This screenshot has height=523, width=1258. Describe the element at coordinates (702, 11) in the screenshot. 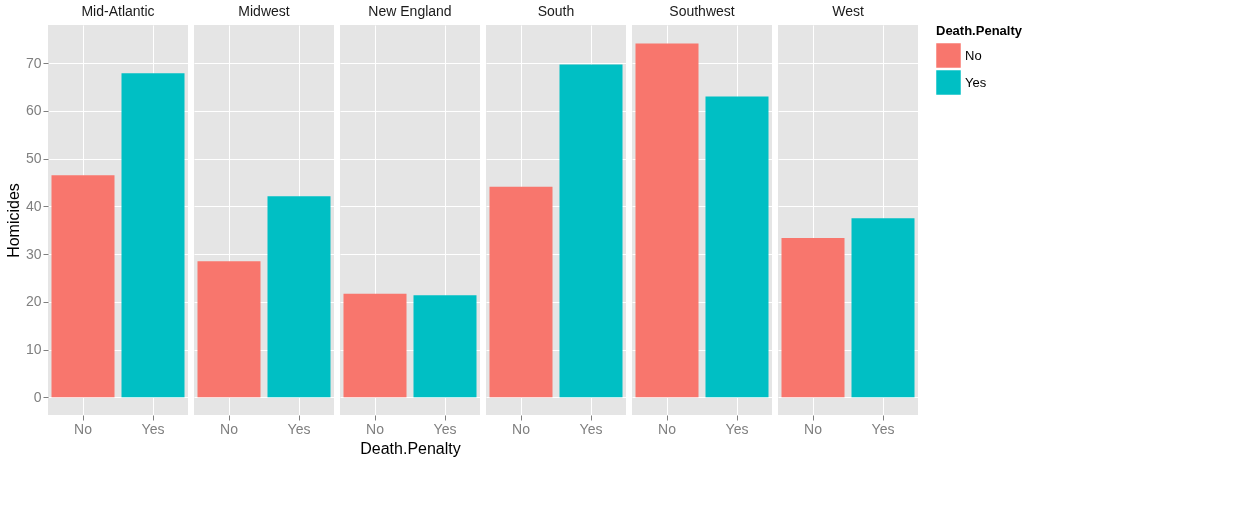

I see `chart-title: Southwest` at that location.